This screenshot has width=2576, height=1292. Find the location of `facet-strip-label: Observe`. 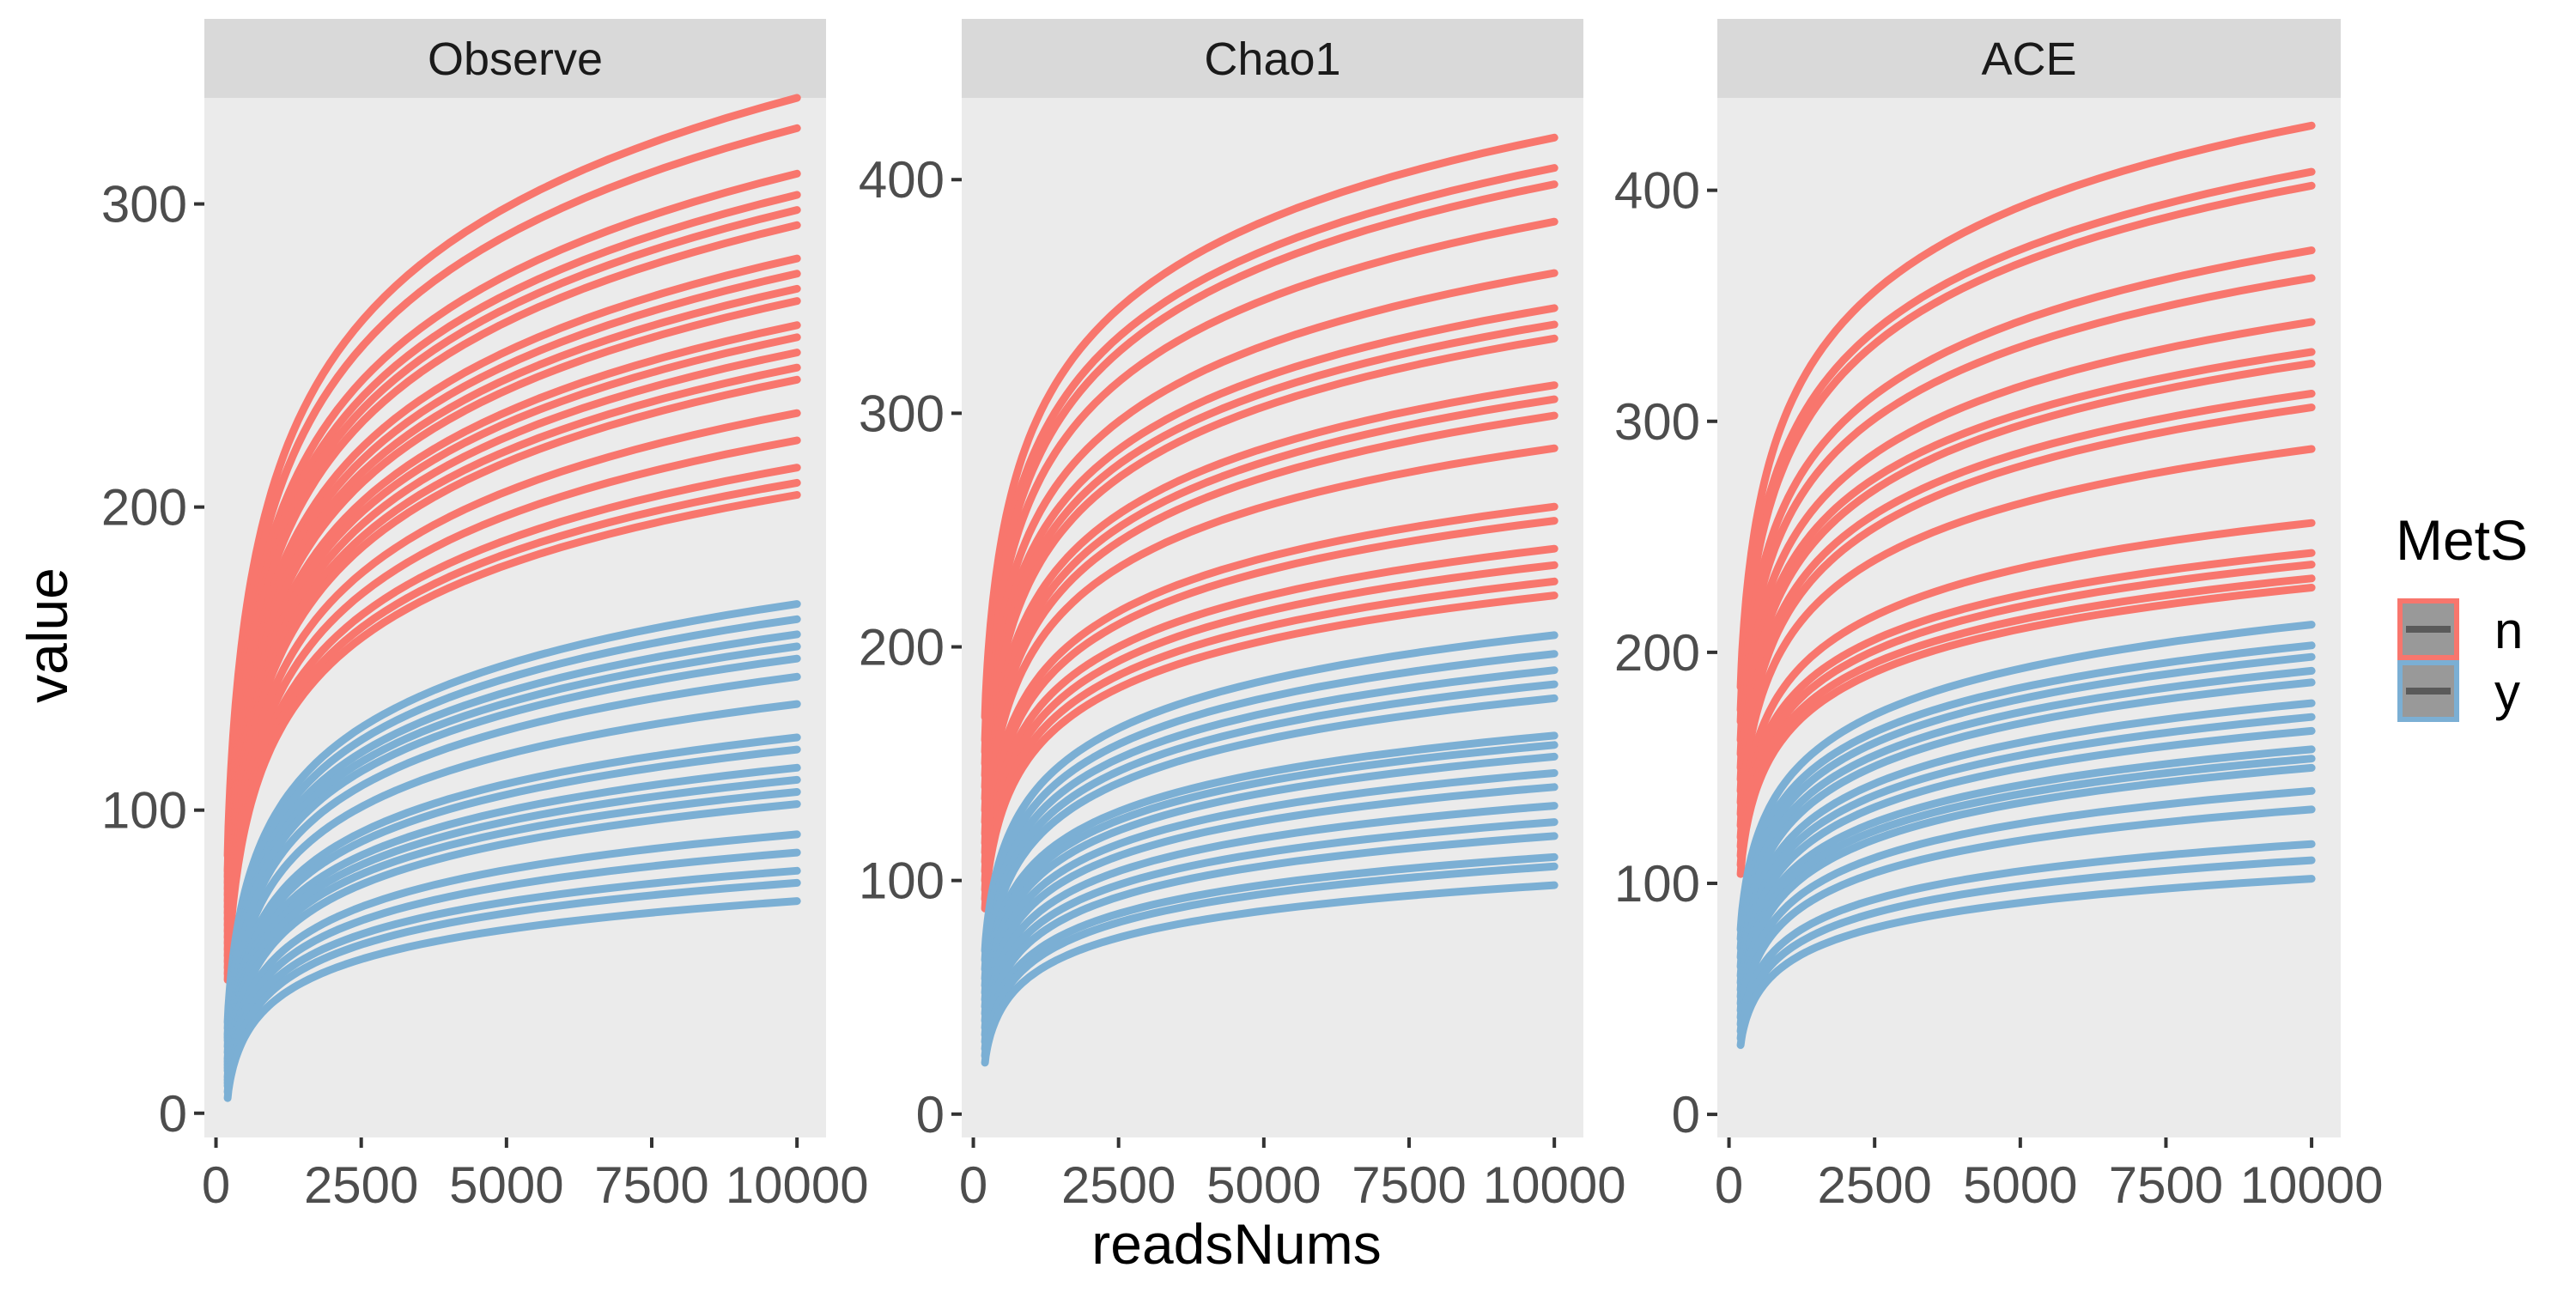

facet-strip-label: Observe is located at coordinates (515, 59).